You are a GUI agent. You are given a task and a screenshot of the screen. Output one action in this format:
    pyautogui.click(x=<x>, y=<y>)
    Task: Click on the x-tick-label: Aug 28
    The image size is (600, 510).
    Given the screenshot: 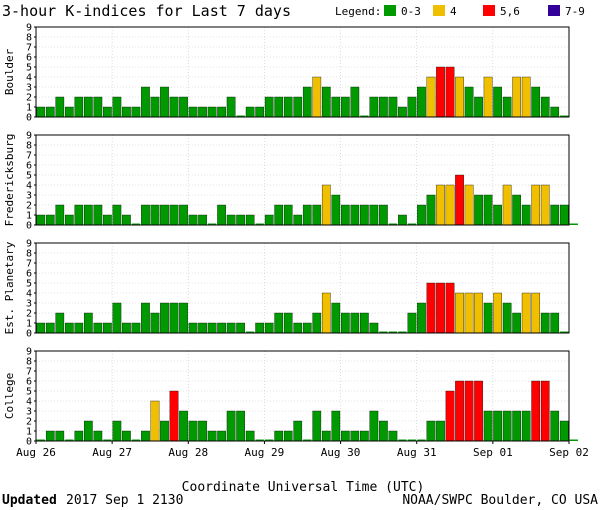 What is the action you would take?
    pyautogui.click(x=188, y=452)
    